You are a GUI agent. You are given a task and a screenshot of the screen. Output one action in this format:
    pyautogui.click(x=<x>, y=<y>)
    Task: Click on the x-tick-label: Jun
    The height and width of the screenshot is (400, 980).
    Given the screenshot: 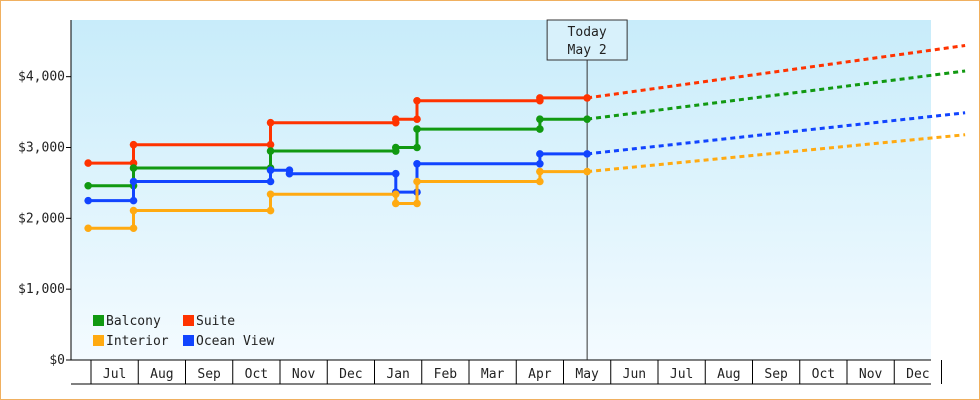 What is the action you would take?
    pyautogui.click(x=634, y=374)
    